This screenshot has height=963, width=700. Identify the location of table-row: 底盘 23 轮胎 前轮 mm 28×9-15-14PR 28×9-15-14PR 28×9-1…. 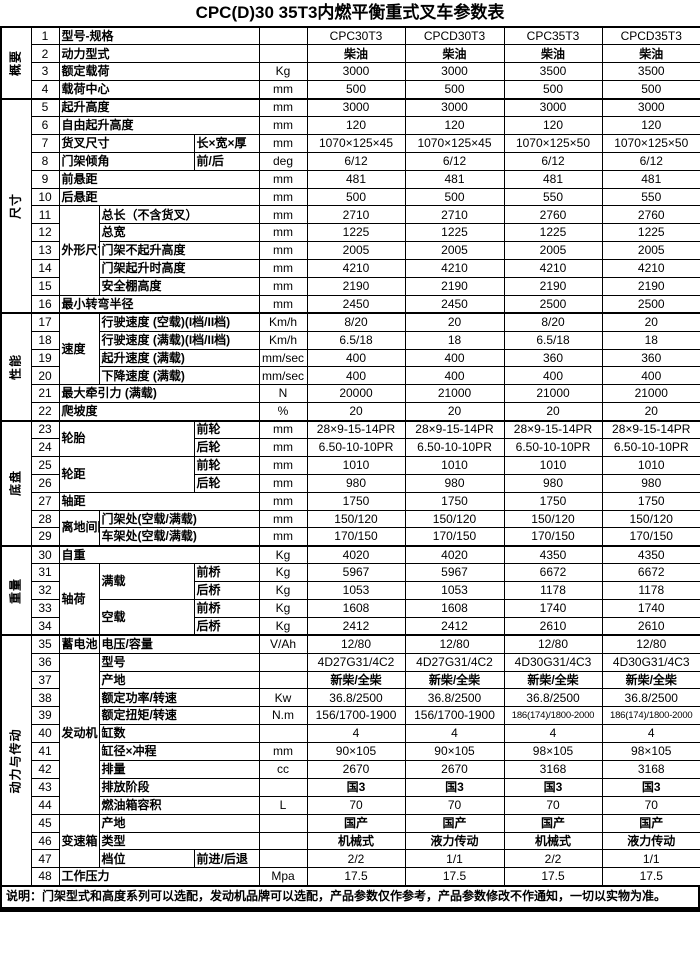
(350, 483).